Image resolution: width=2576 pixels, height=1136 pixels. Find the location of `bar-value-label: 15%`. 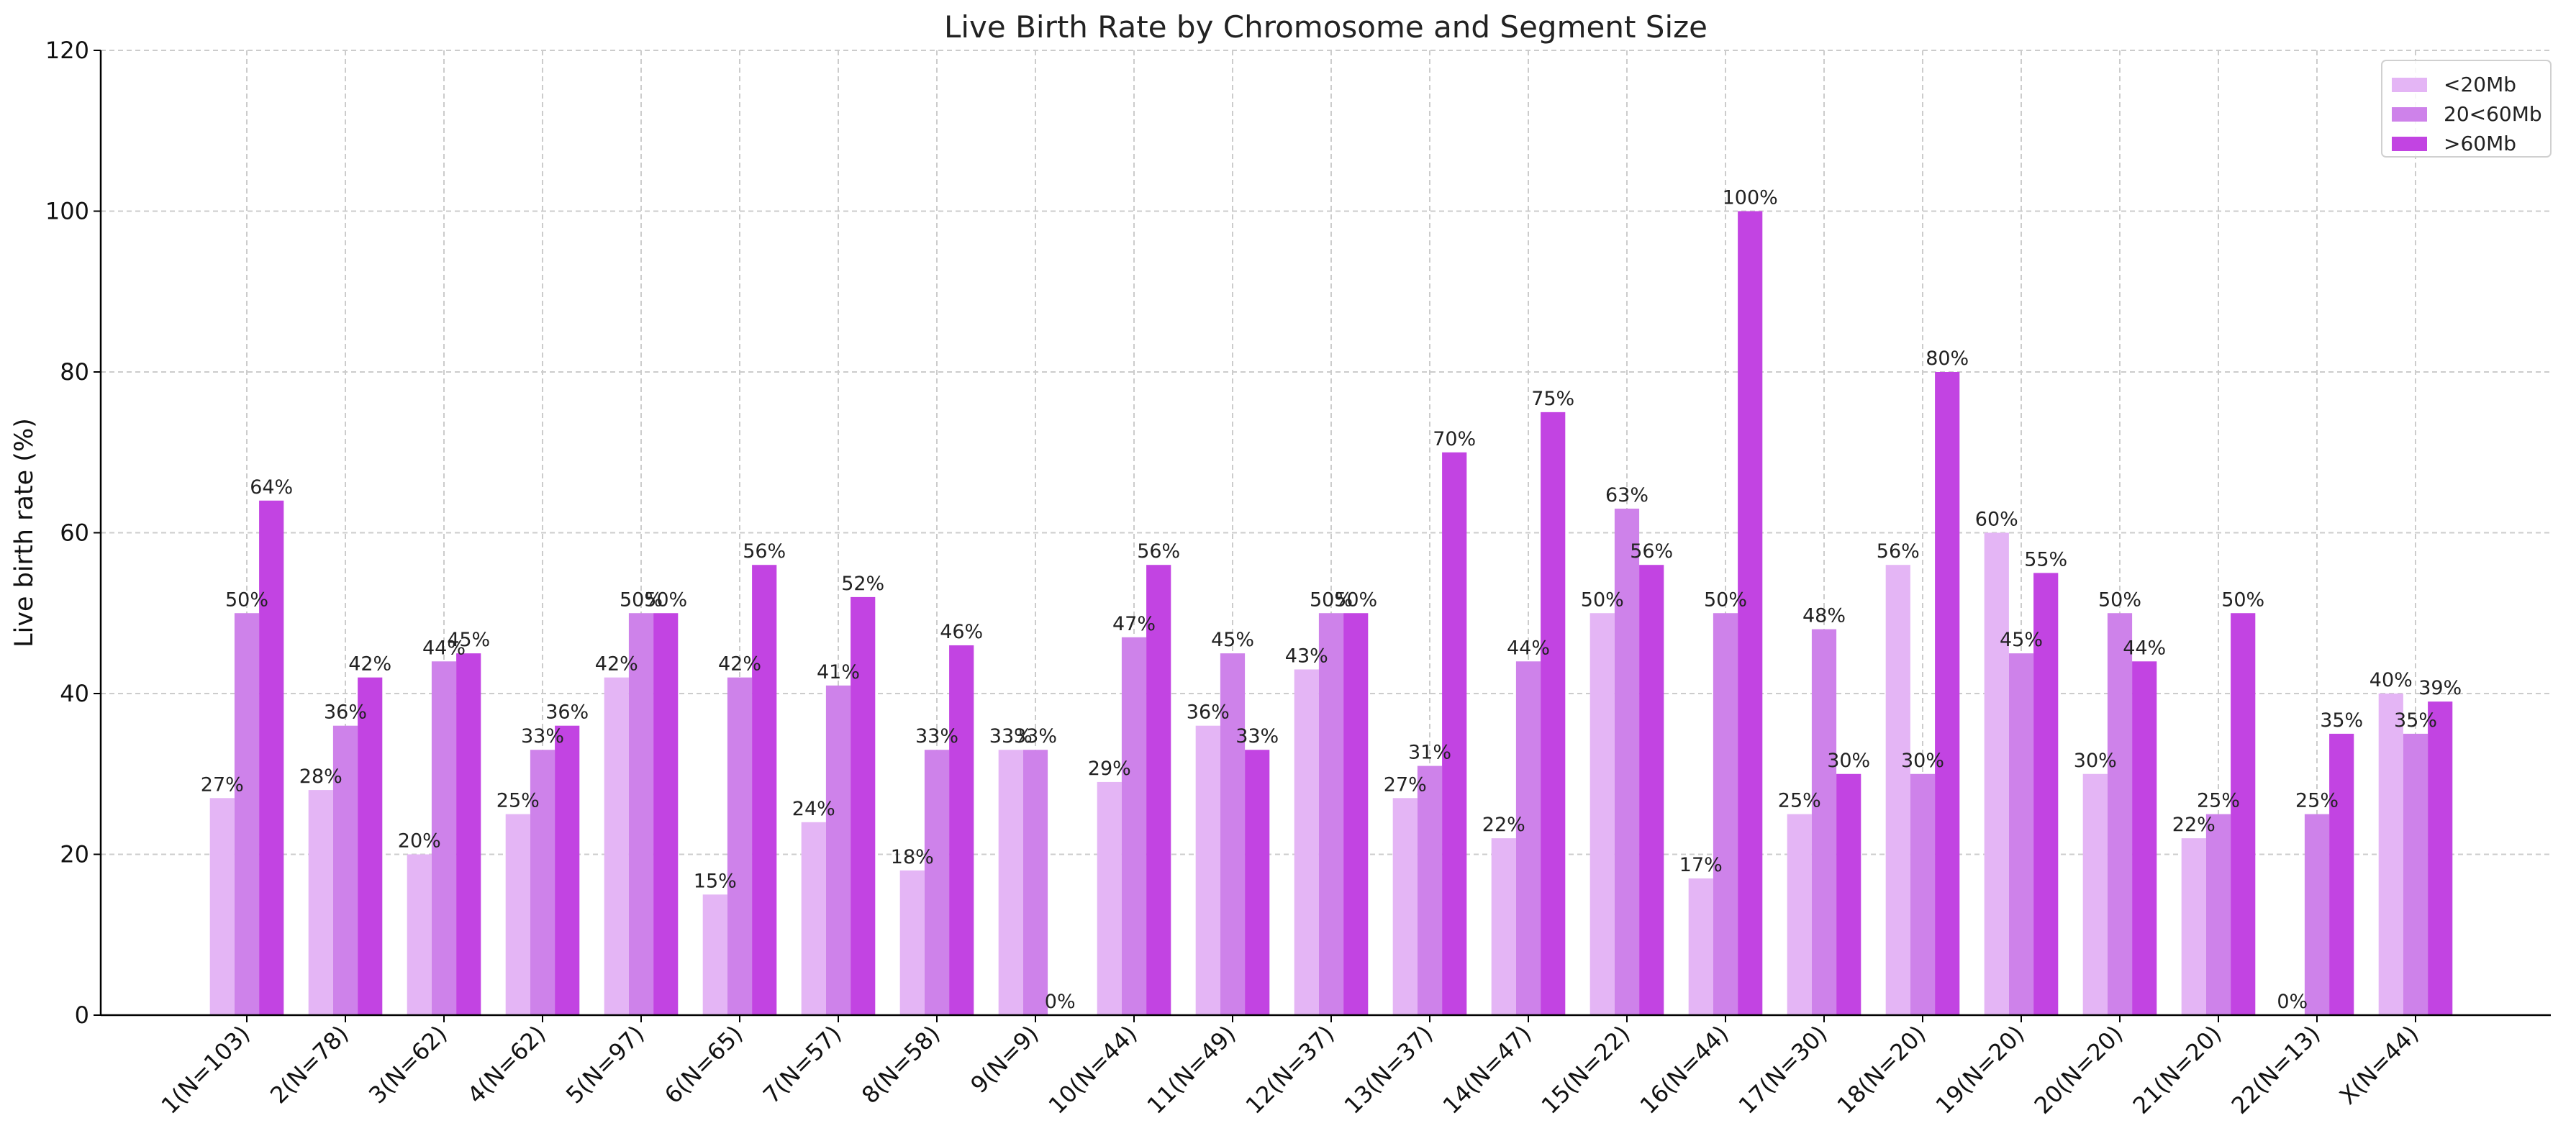

bar-value-label: 15% is located at coordinates (715, 881).